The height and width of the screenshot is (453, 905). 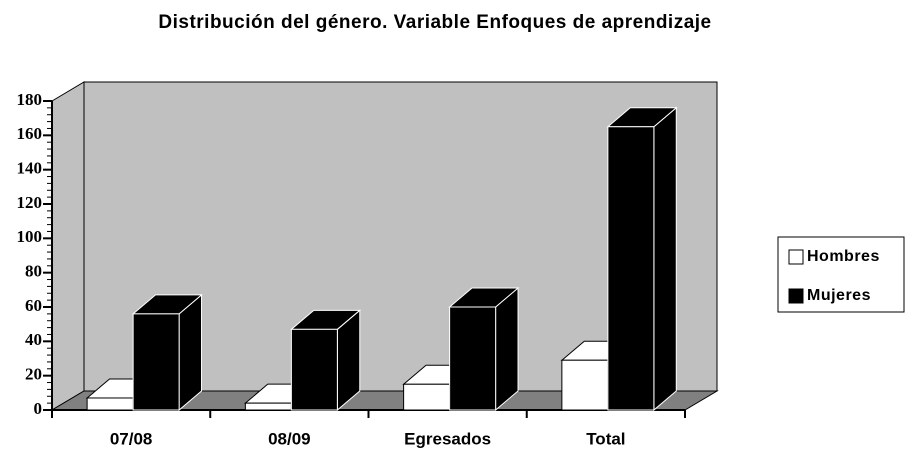 What do you see at coordinates (447, 438) in the screenshot?
I see `x-tick-label: Egresados` at bounding box center [447, 438].